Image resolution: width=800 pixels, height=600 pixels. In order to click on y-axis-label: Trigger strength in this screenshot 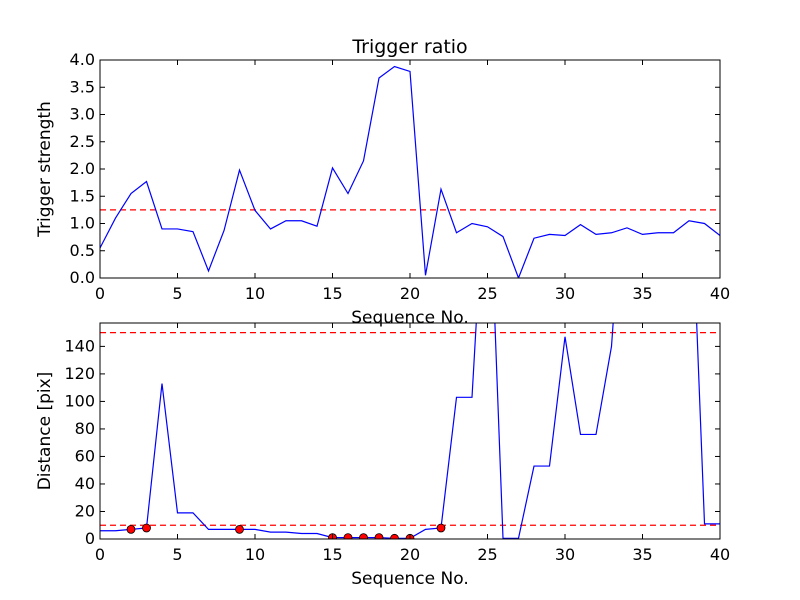, I will do `click(45, 169)`.